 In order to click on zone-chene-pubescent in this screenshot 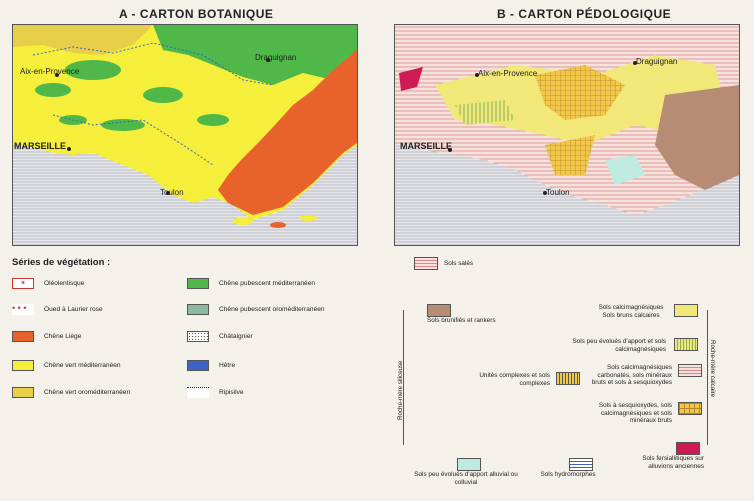, I will do `click(255, 55)`.